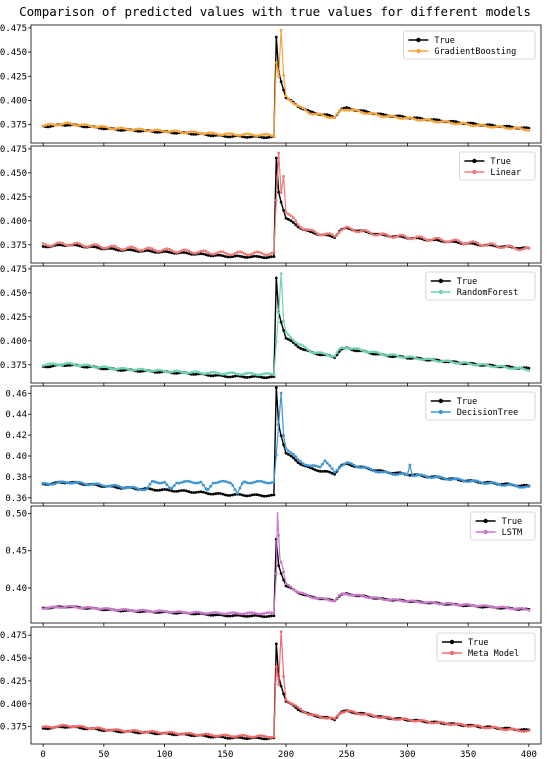 The image size is (550, 759). What do you see at coordinates (13, 636) in the screenshot?
I see `y-tick-label: 0.475` at bounding box center [13, 636].